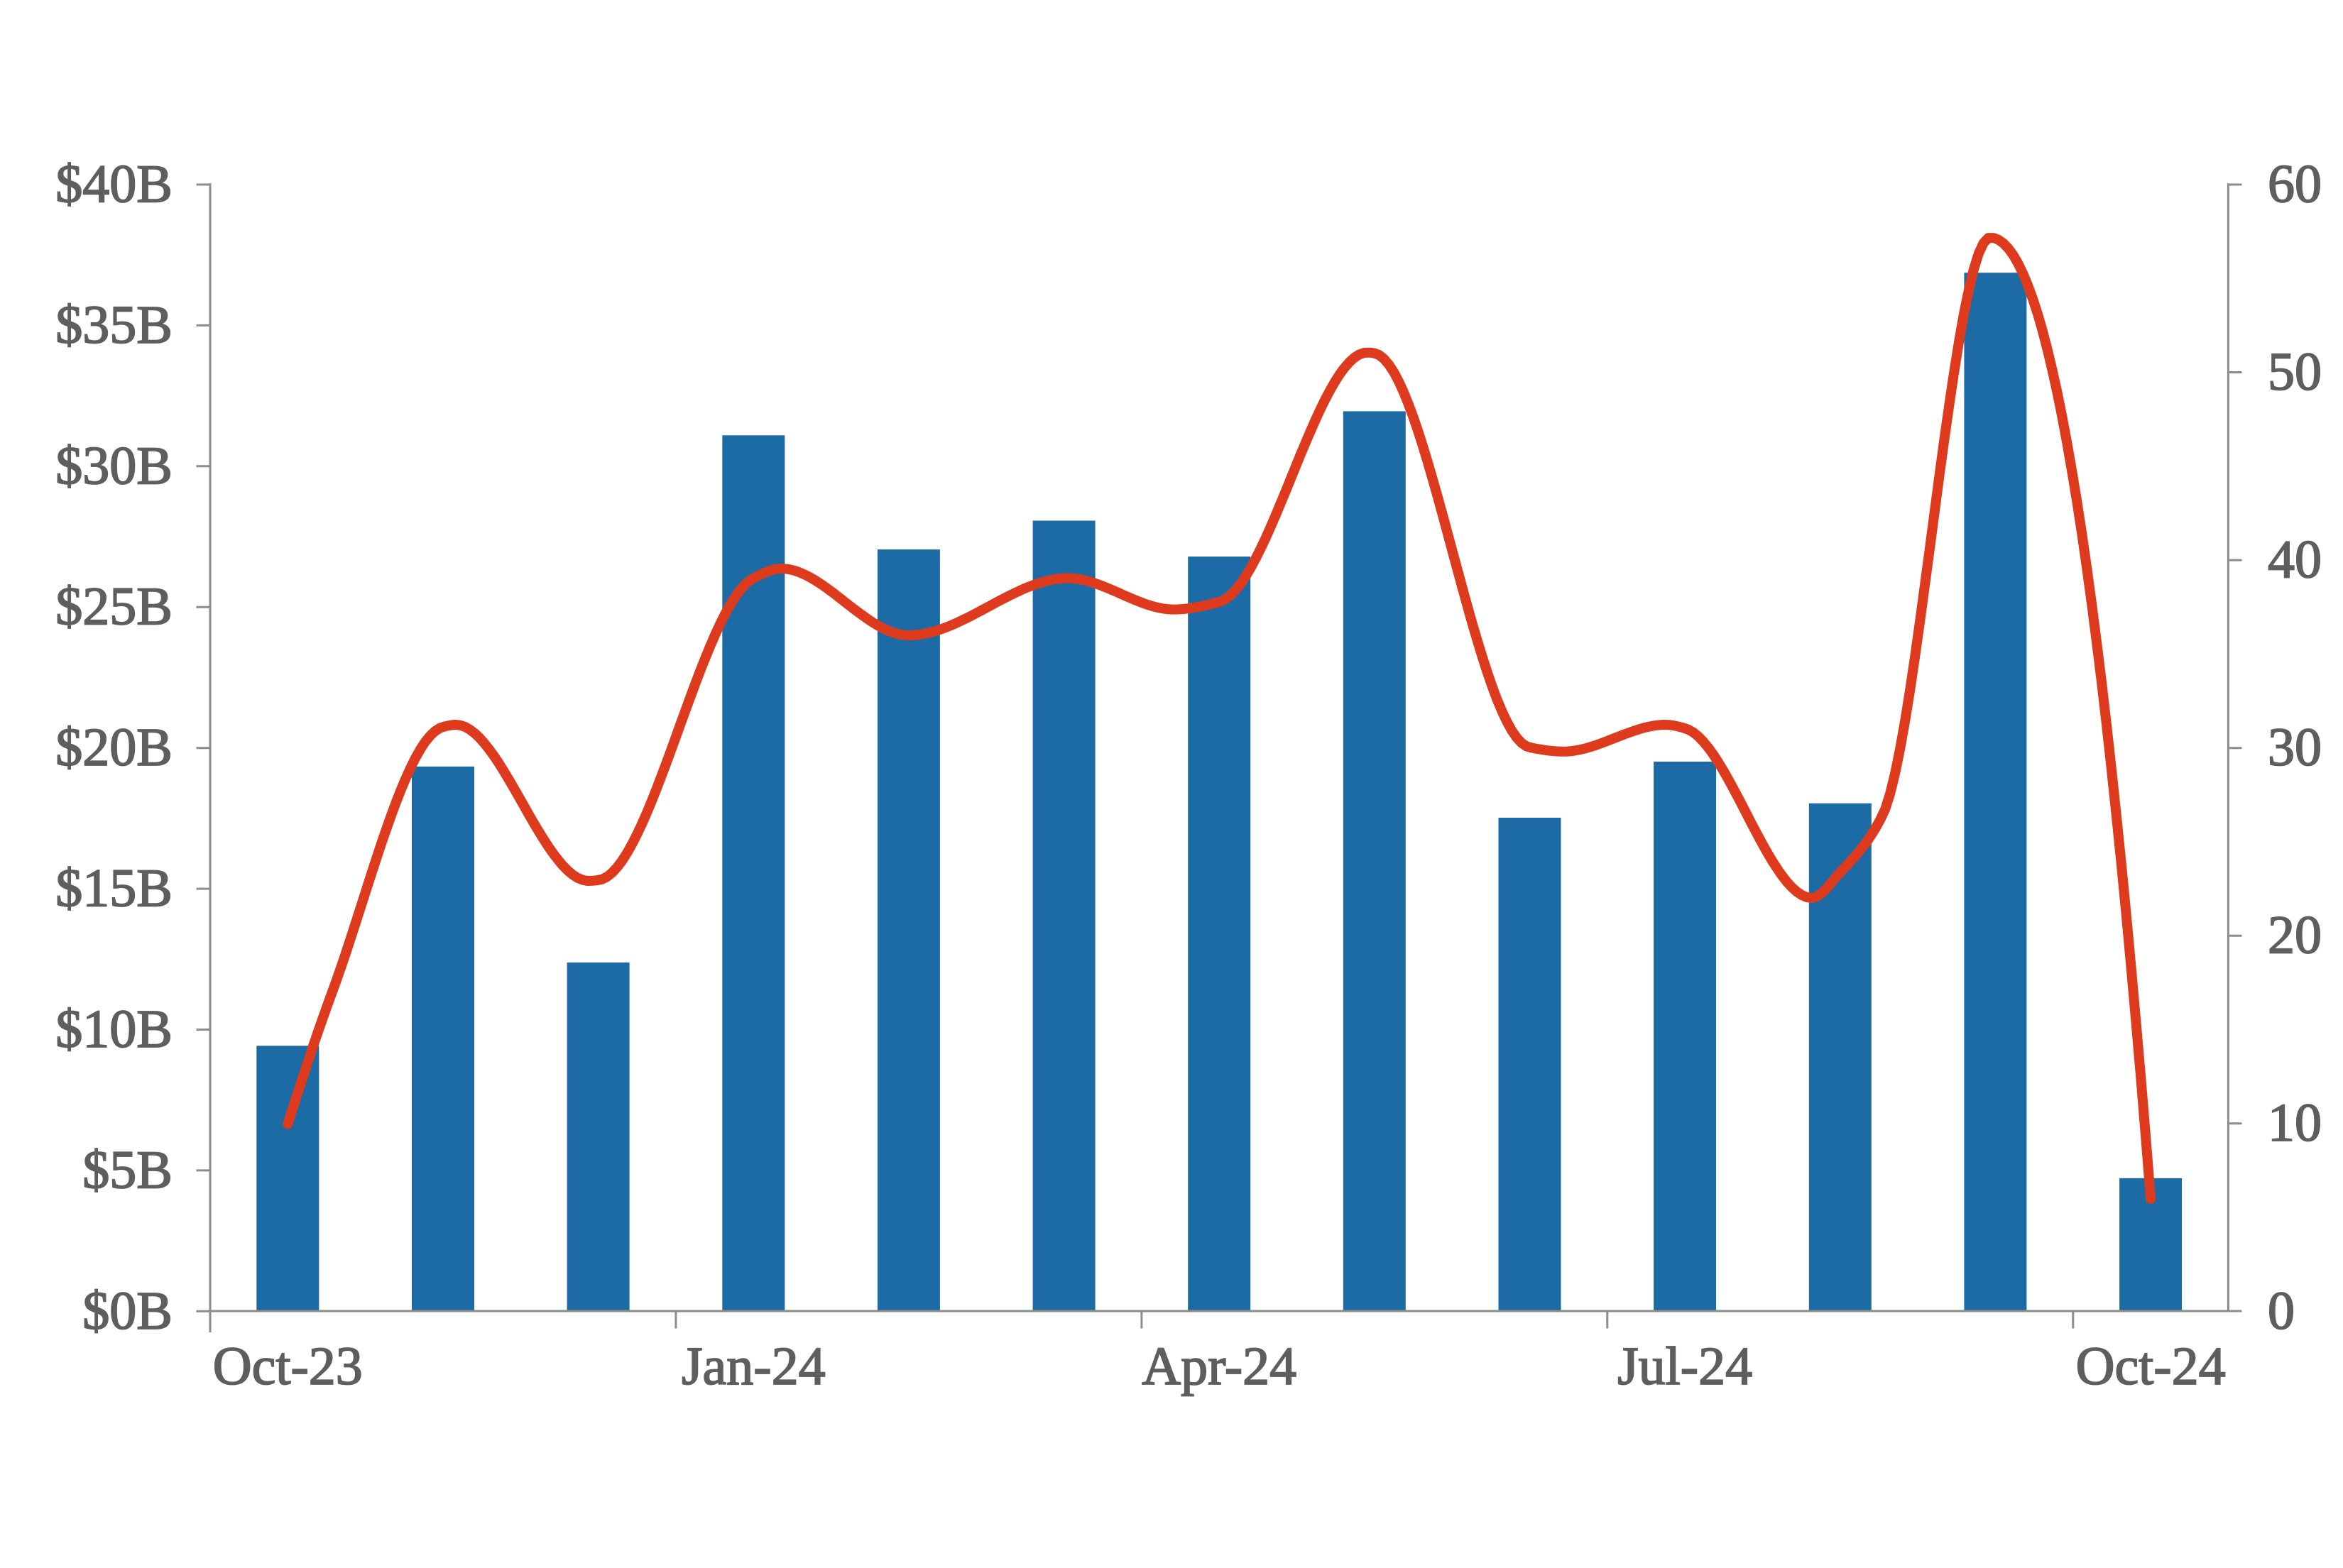 The image size is (2343, 1568). What do you see at coordinates (2295, 1123) in the screenshot?
I see `svg-text: 10` at bounding box center [2295, 1123].